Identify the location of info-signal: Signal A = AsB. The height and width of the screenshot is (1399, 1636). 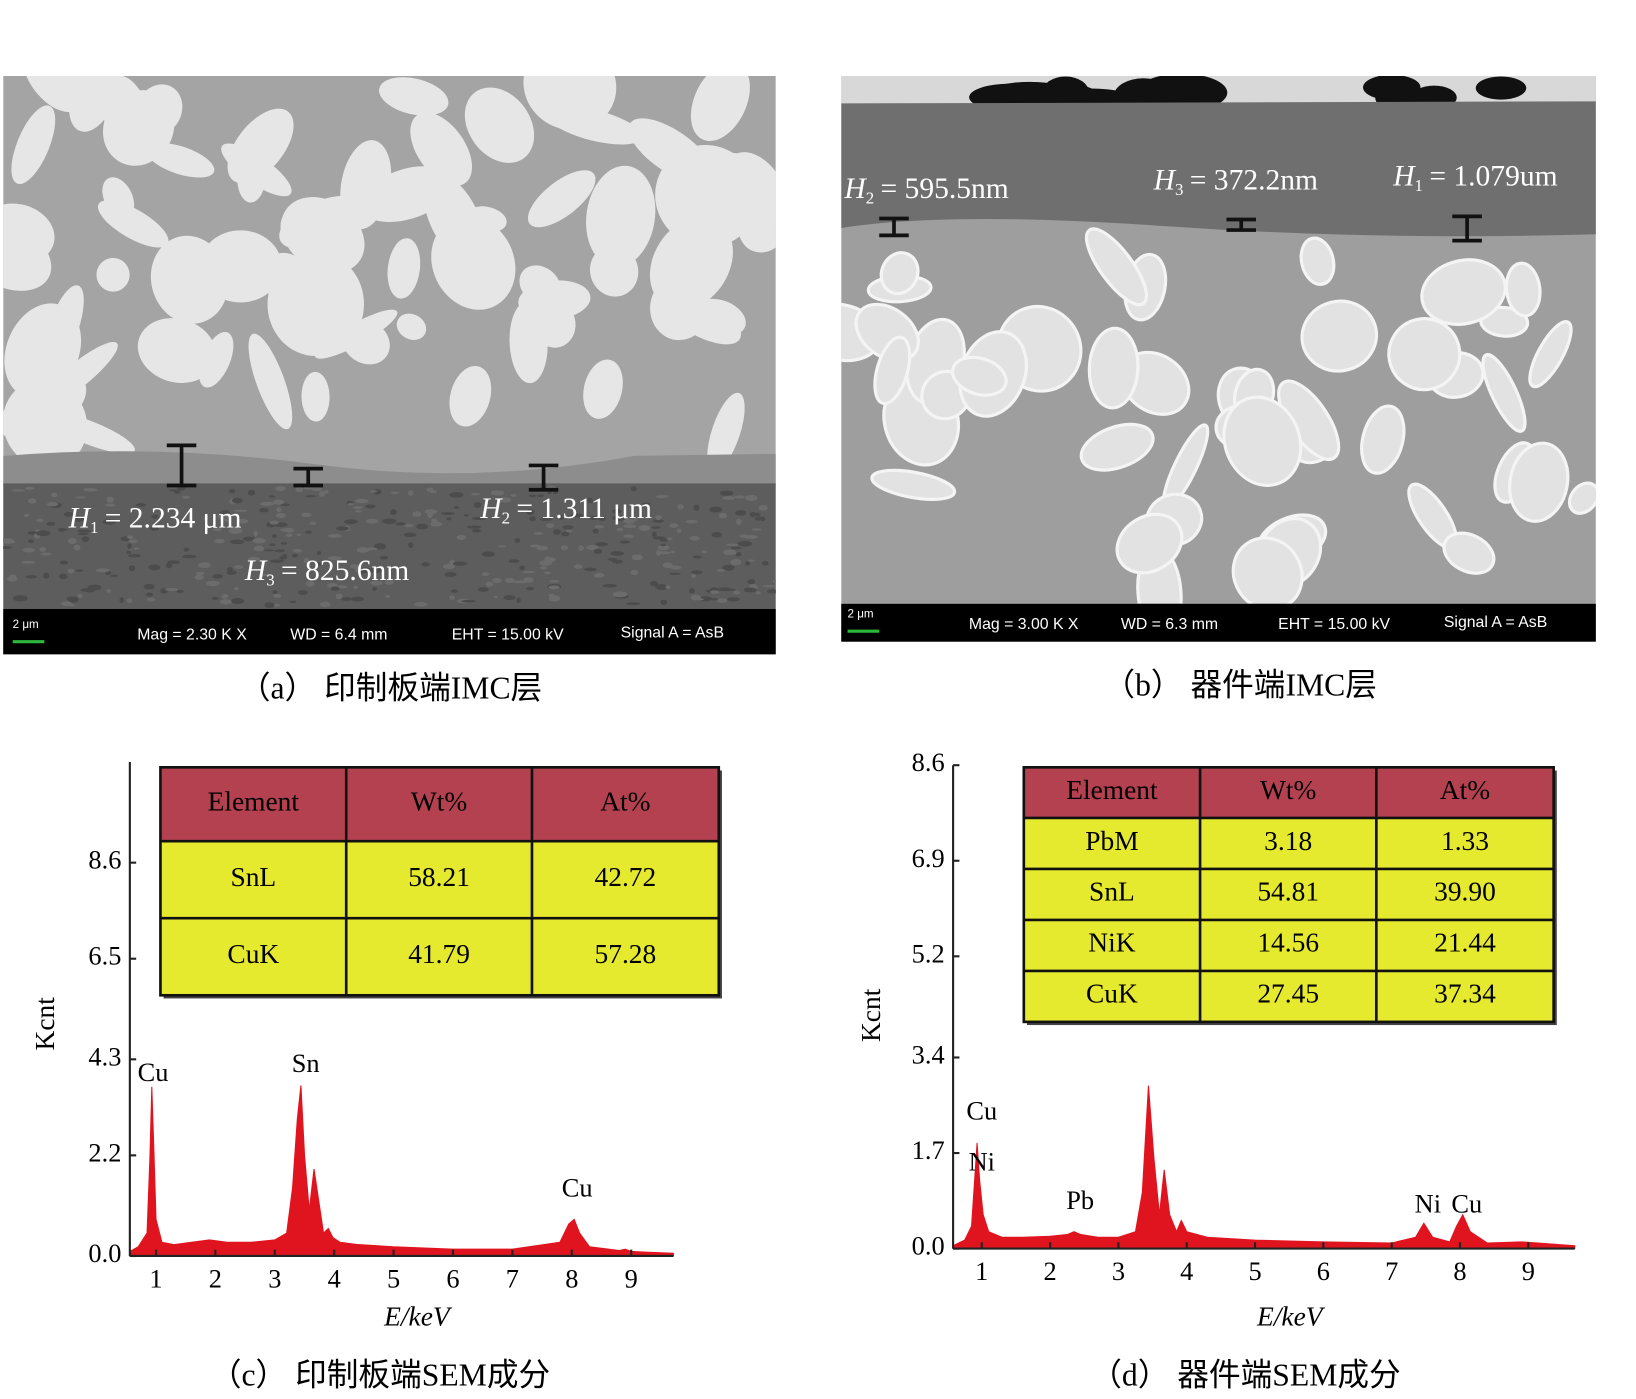
(1495, 622).